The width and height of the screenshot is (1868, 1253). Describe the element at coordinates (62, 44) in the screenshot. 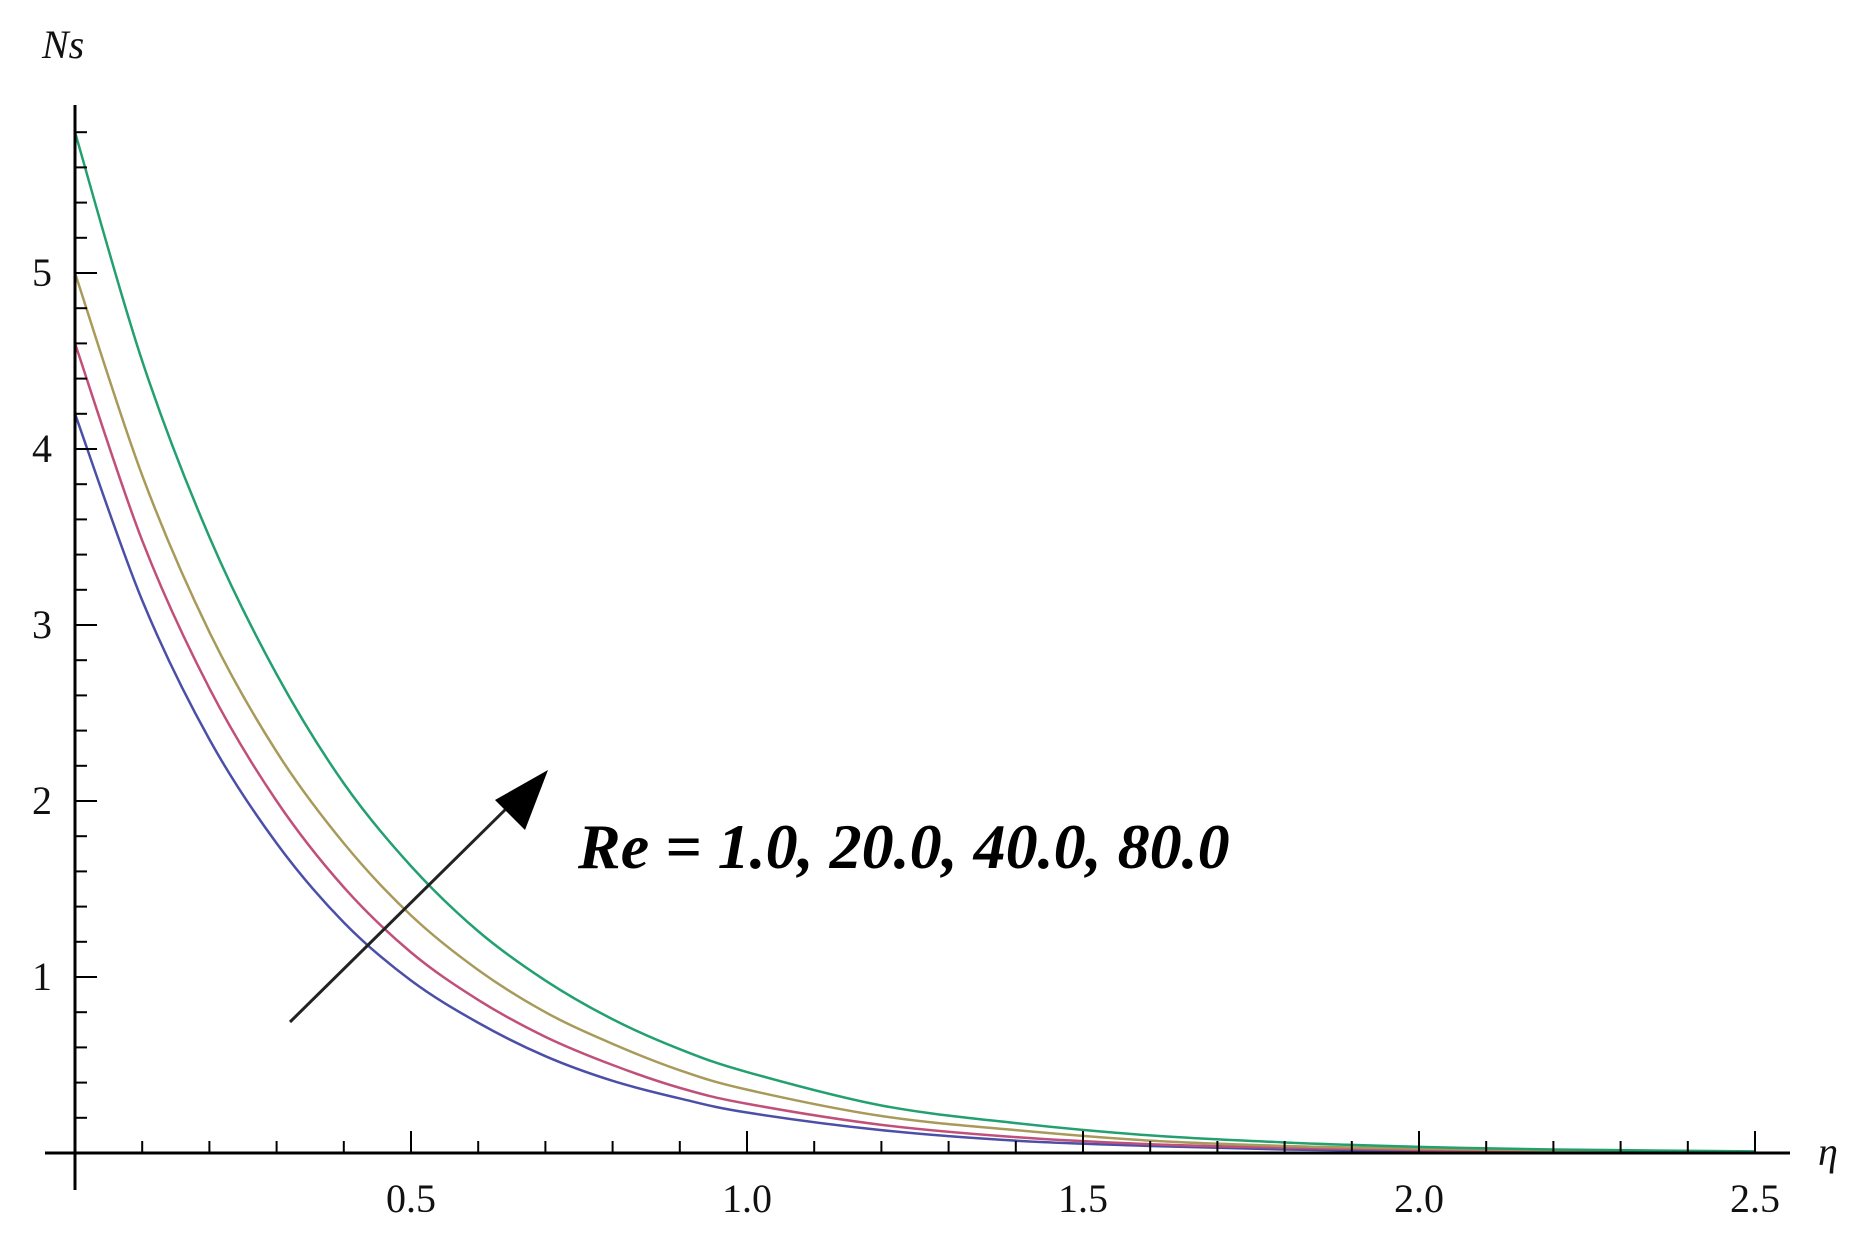

I see `y-axis-label: Ns` at that location.